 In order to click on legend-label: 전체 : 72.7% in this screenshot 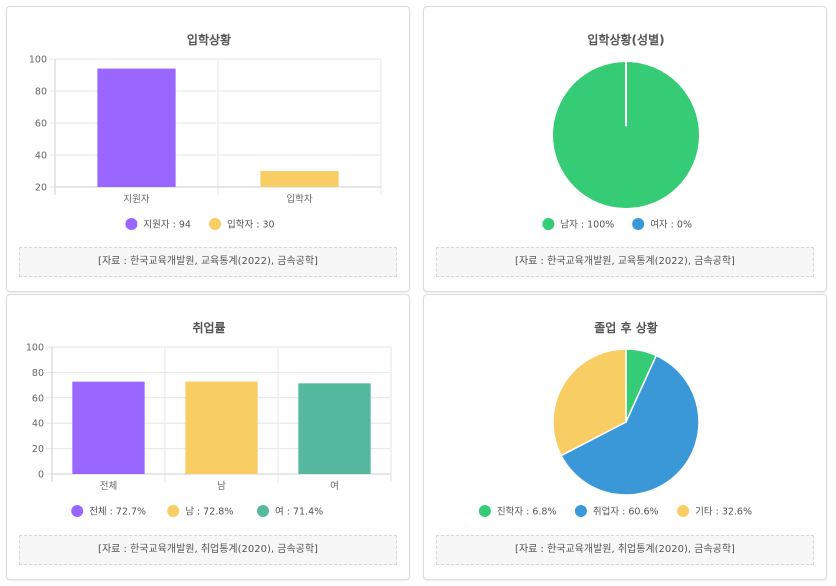, I will do `click(117, 512)`.